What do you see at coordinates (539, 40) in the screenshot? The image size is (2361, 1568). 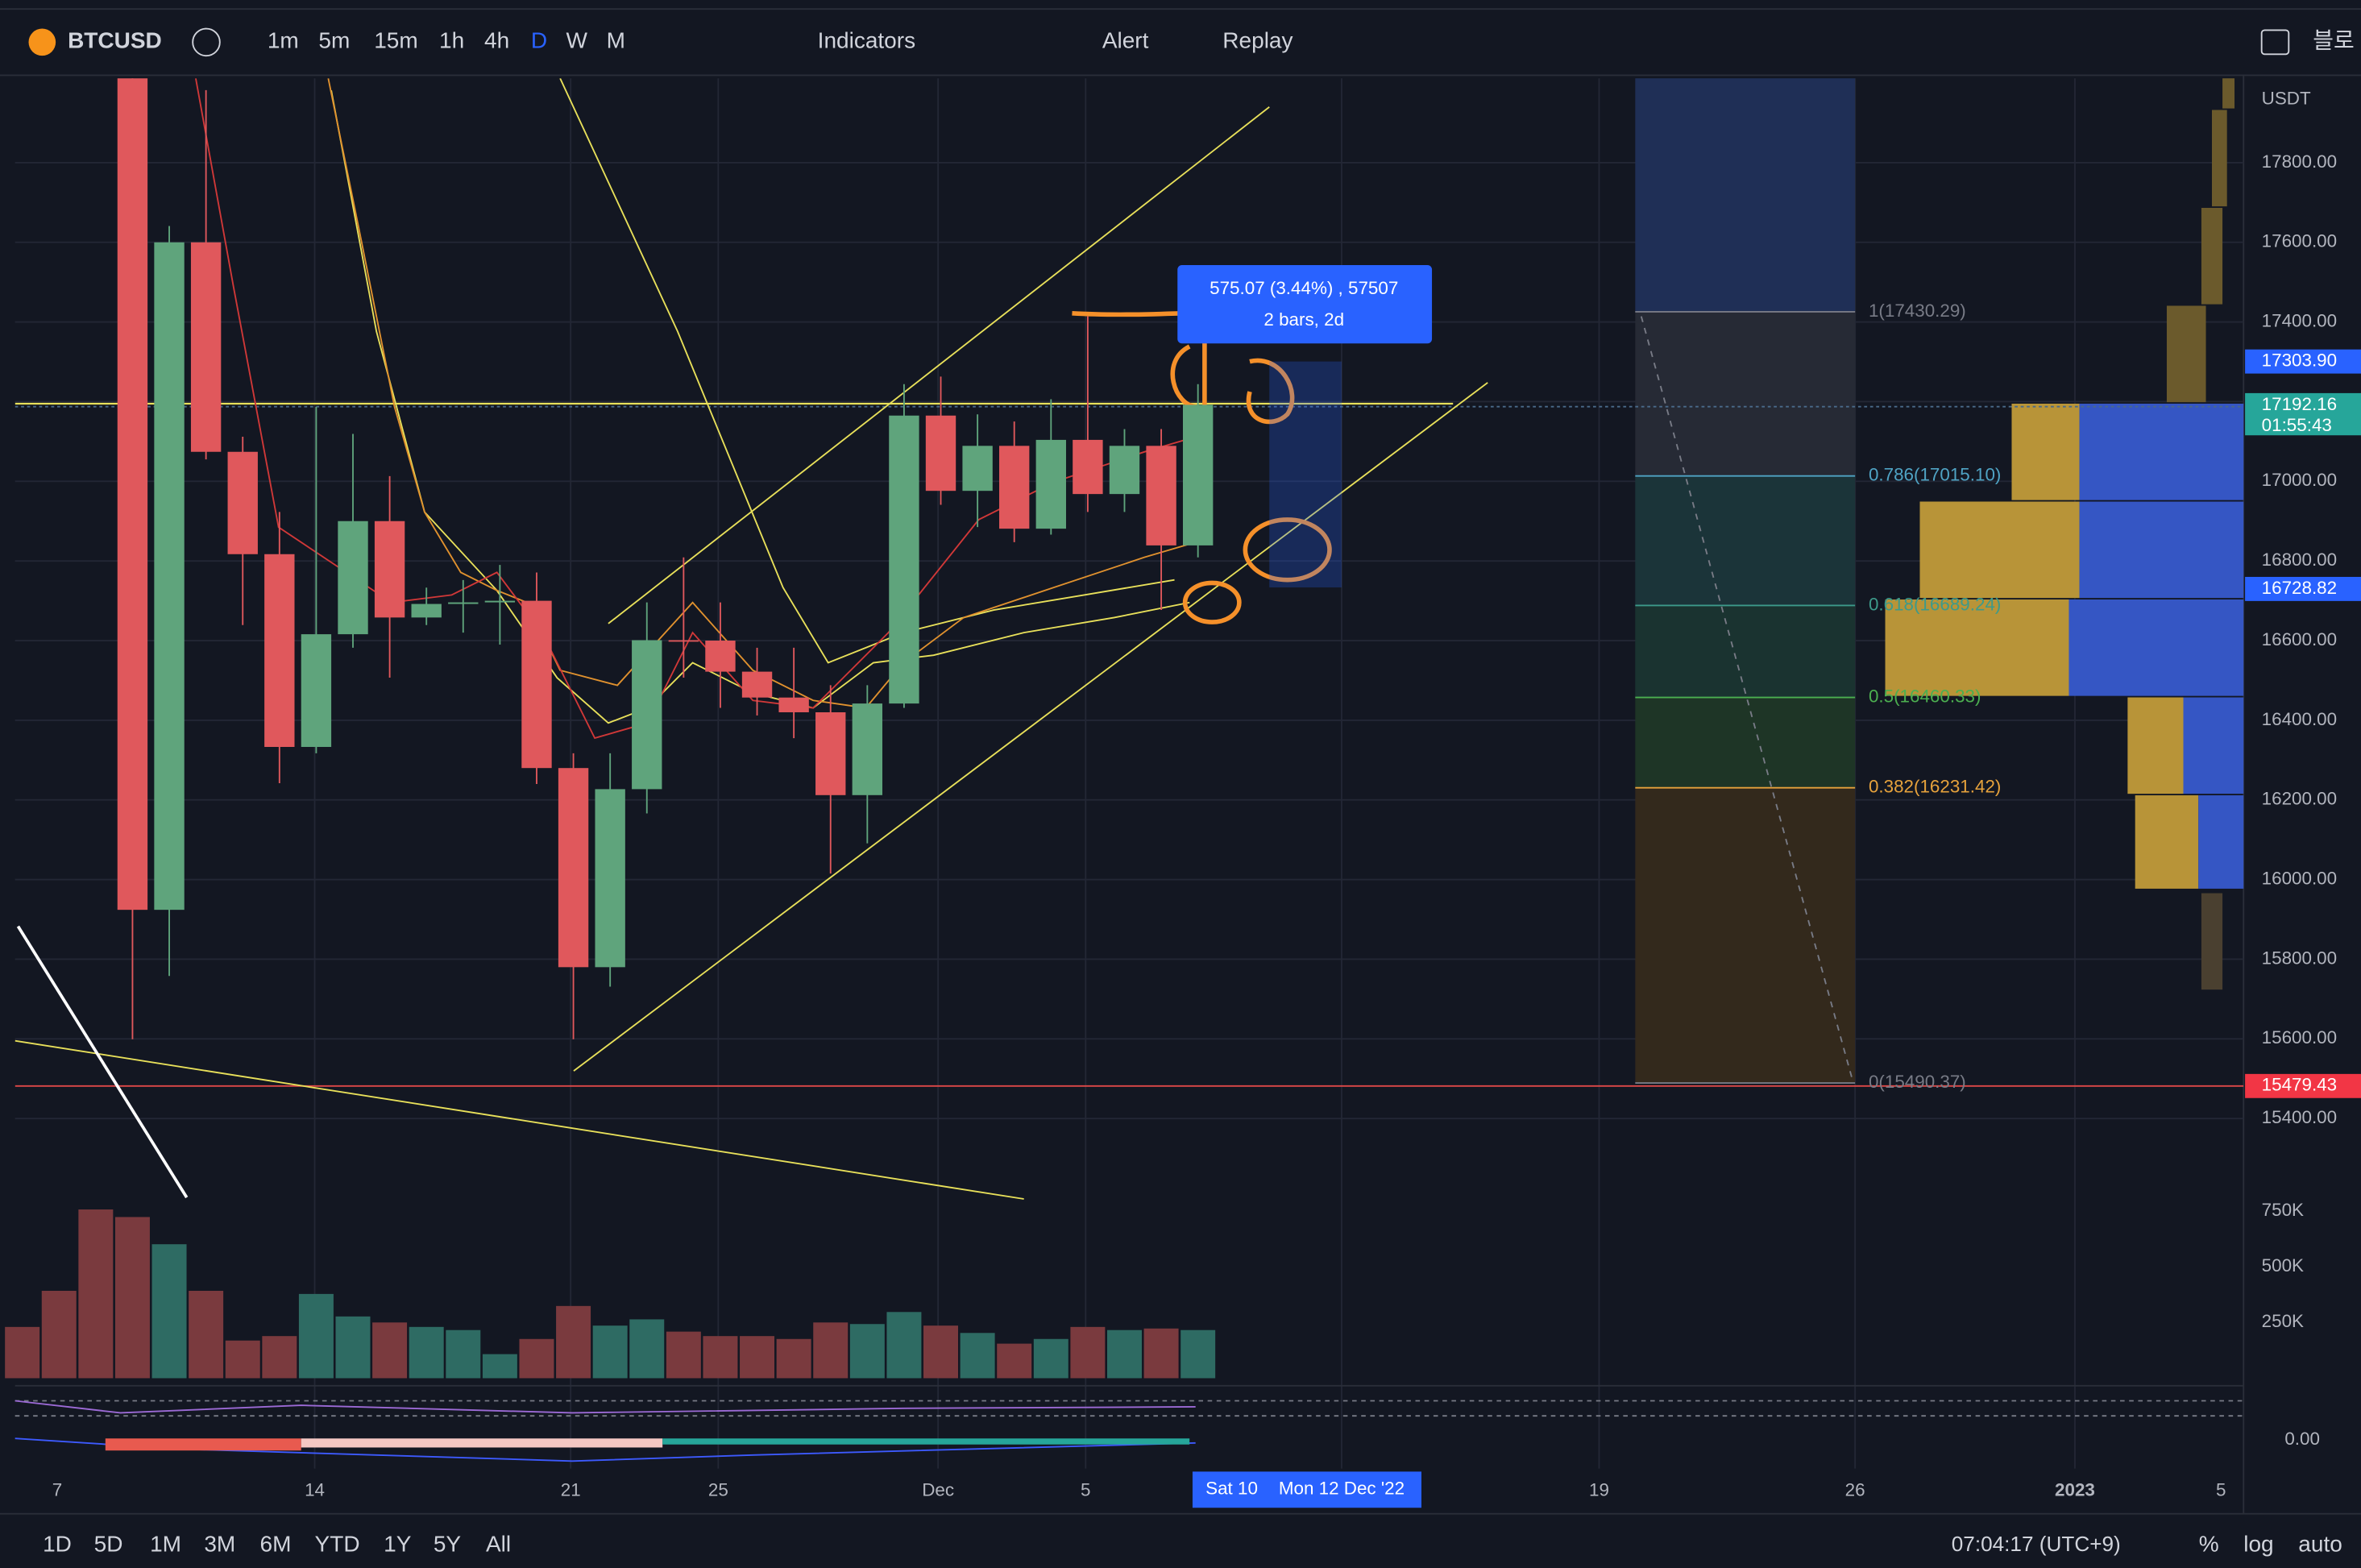 I see `interval-button: D` at bounding box center [539, 40].